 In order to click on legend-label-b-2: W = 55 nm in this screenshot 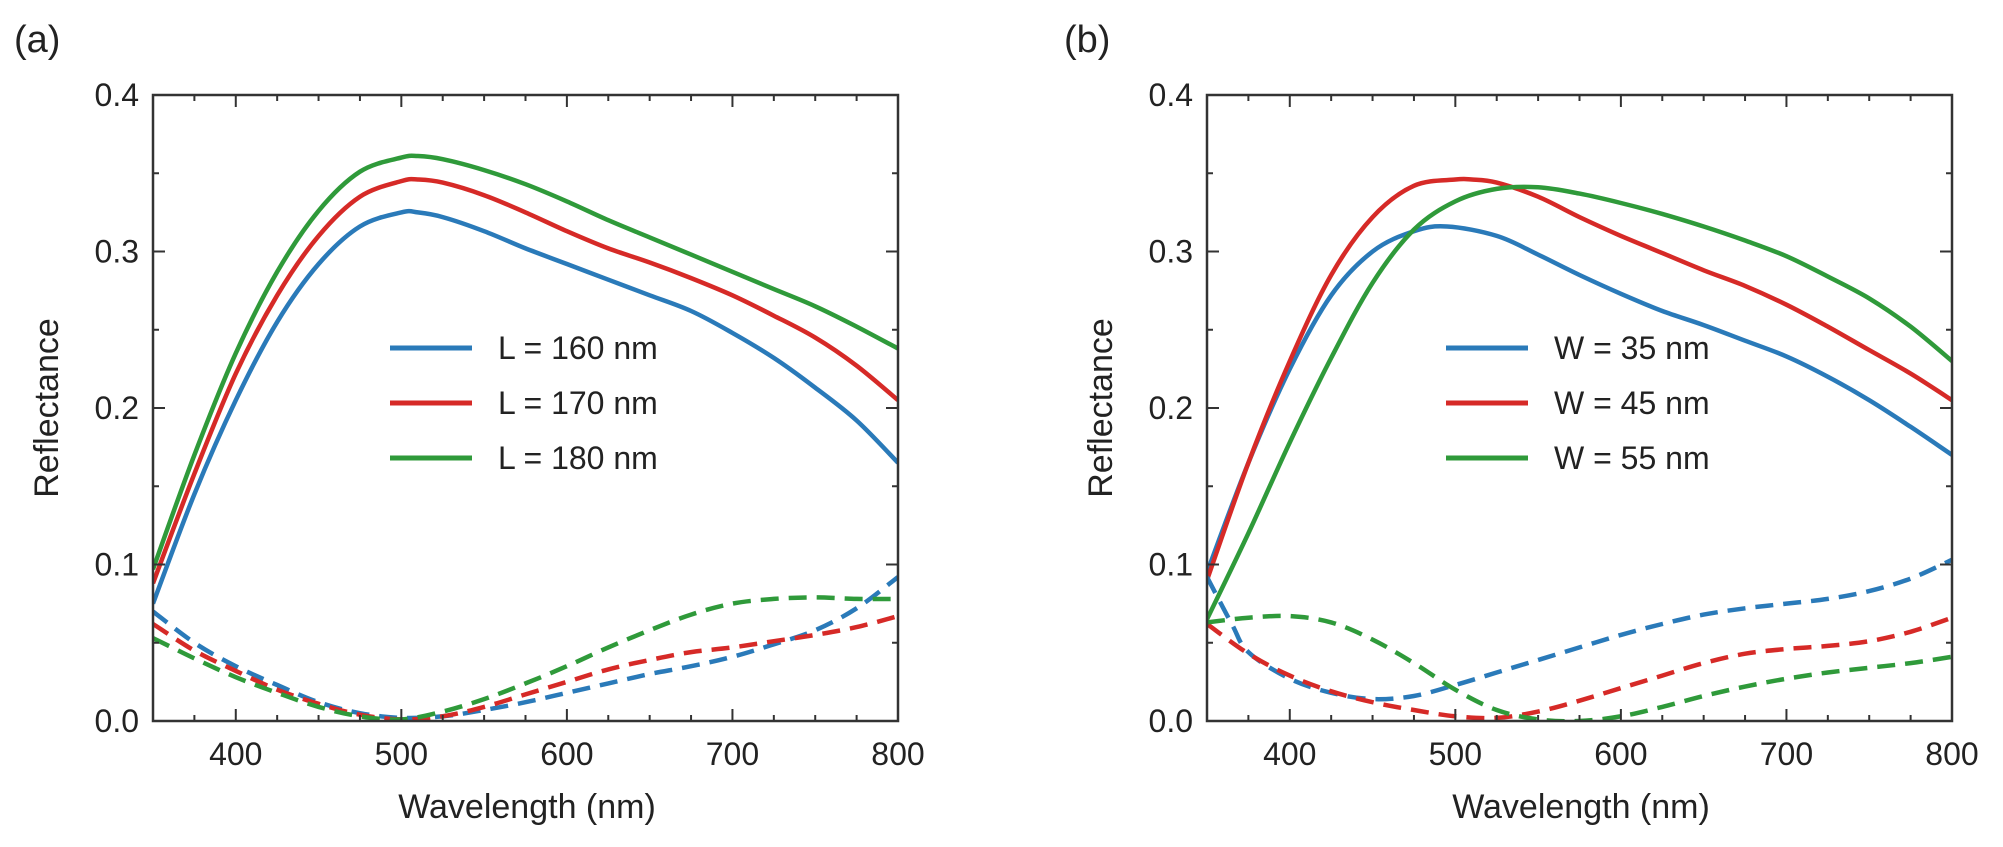, I will do `click(1632, 458)`.